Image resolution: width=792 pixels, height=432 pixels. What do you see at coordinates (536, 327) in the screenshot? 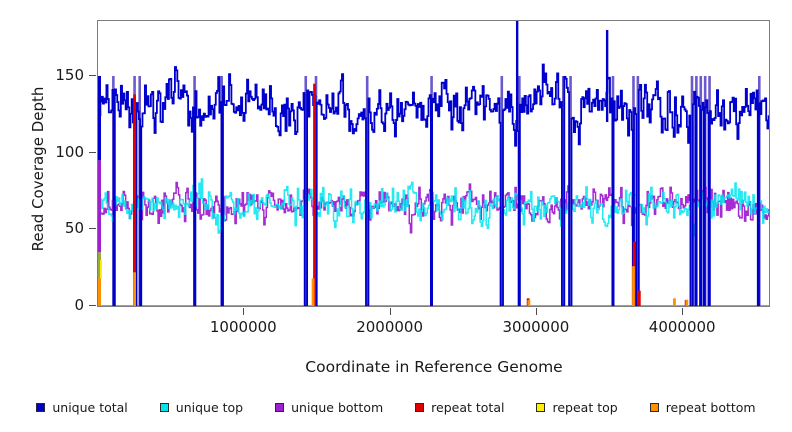
I see `x-tick-label: 3000000` at bounding box center [536, 327].